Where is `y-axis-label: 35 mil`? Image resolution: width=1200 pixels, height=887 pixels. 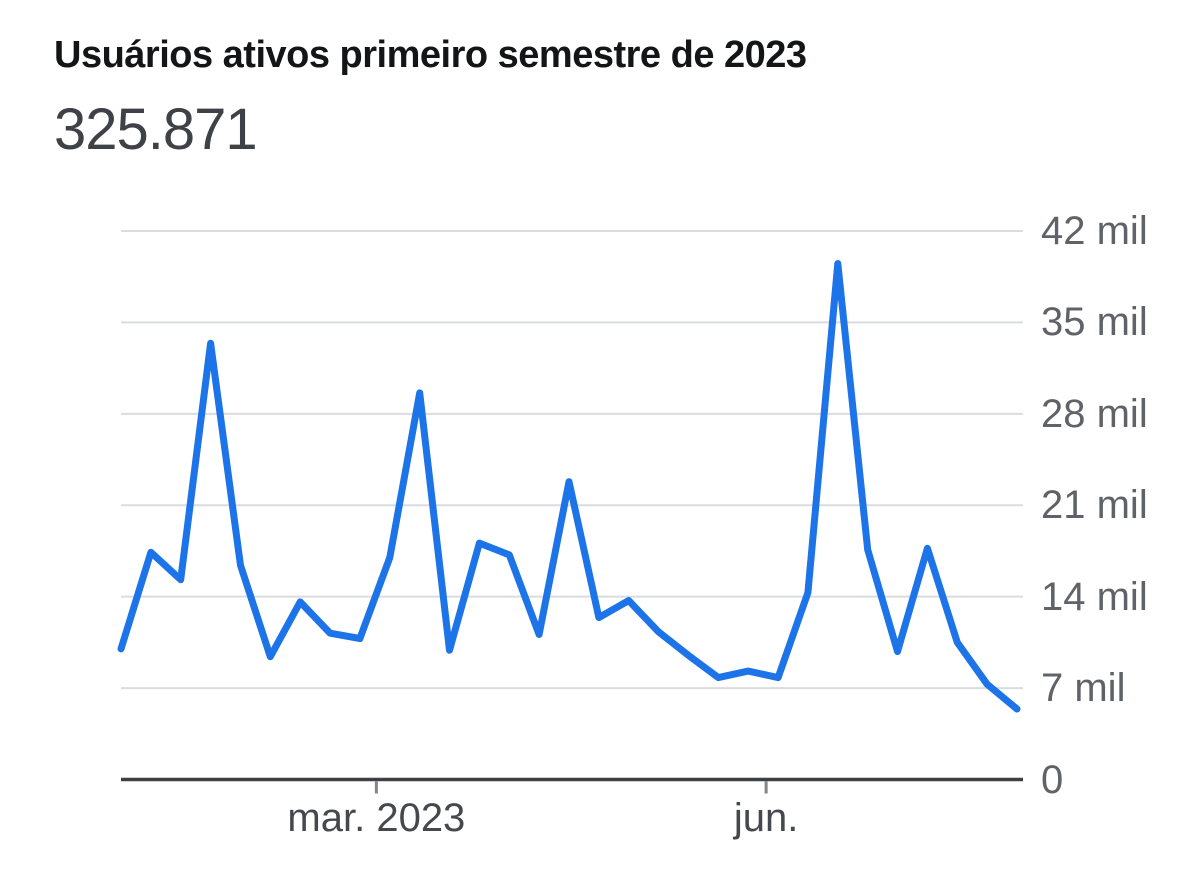
y-axis-label: 35 mil is located at coordinates (1094, 322).